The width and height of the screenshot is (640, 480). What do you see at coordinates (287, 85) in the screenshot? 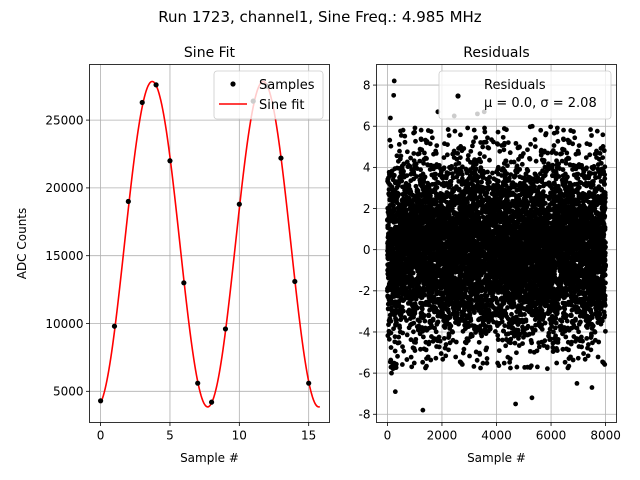
I see `legend-samples-label: Samples` at bounding box center [287, 85].